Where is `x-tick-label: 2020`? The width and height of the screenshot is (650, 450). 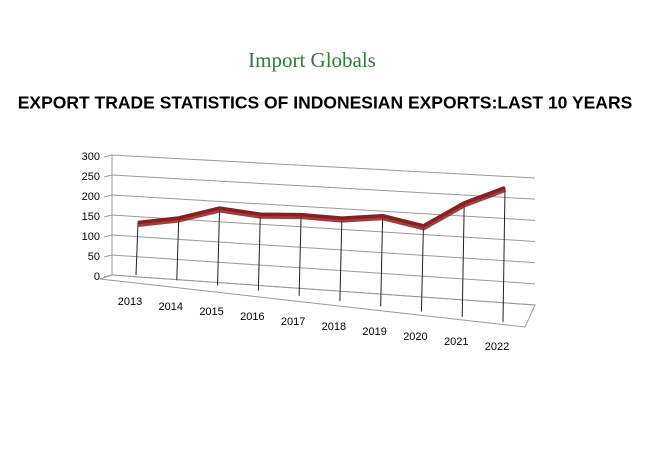
x-tick-label: 2020 is located at coordinates (415, 337).